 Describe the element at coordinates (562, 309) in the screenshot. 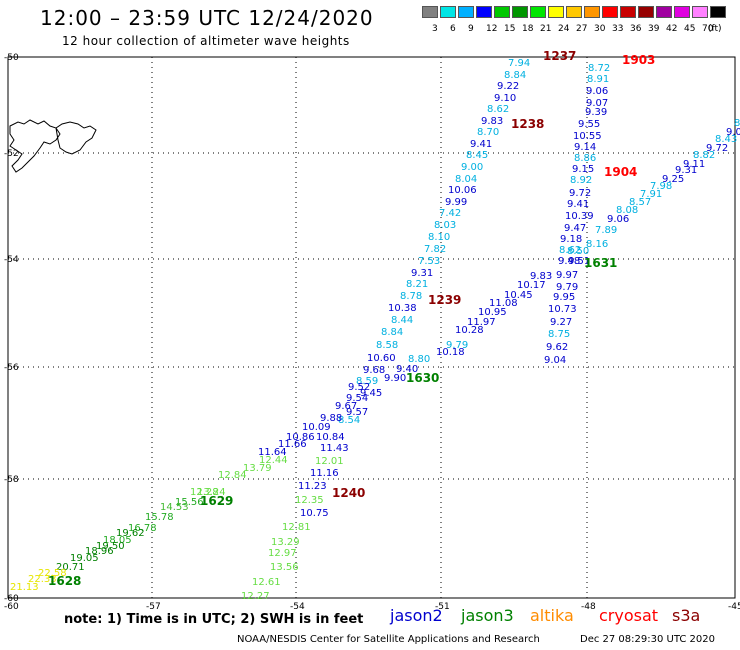

I see `wave-height-value: 10.73` at that location.